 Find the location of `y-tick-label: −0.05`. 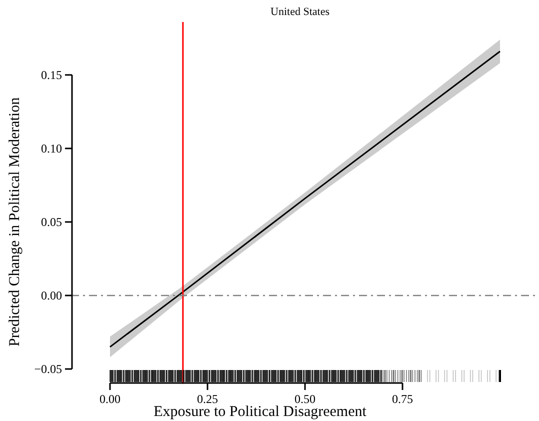

y-tick-label: −0.05 is located at coordinates (48, 369).